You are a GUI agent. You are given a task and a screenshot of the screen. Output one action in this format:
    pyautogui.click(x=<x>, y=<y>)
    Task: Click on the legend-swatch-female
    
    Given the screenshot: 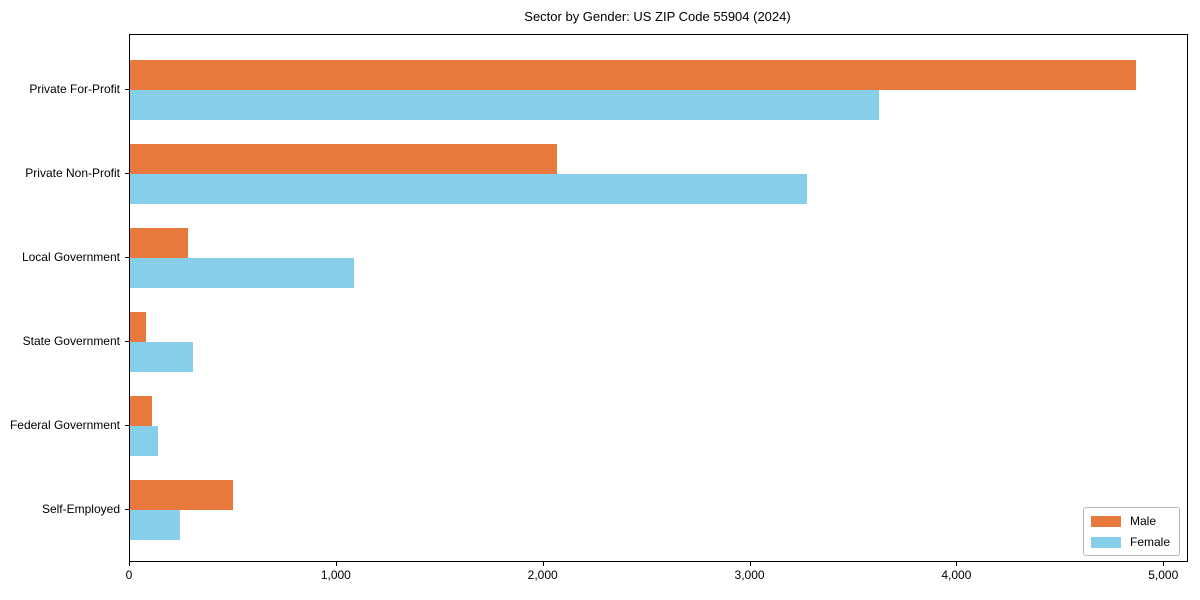 What is the action you would take?
    pyautogui.click(x=1105, y=542)
    